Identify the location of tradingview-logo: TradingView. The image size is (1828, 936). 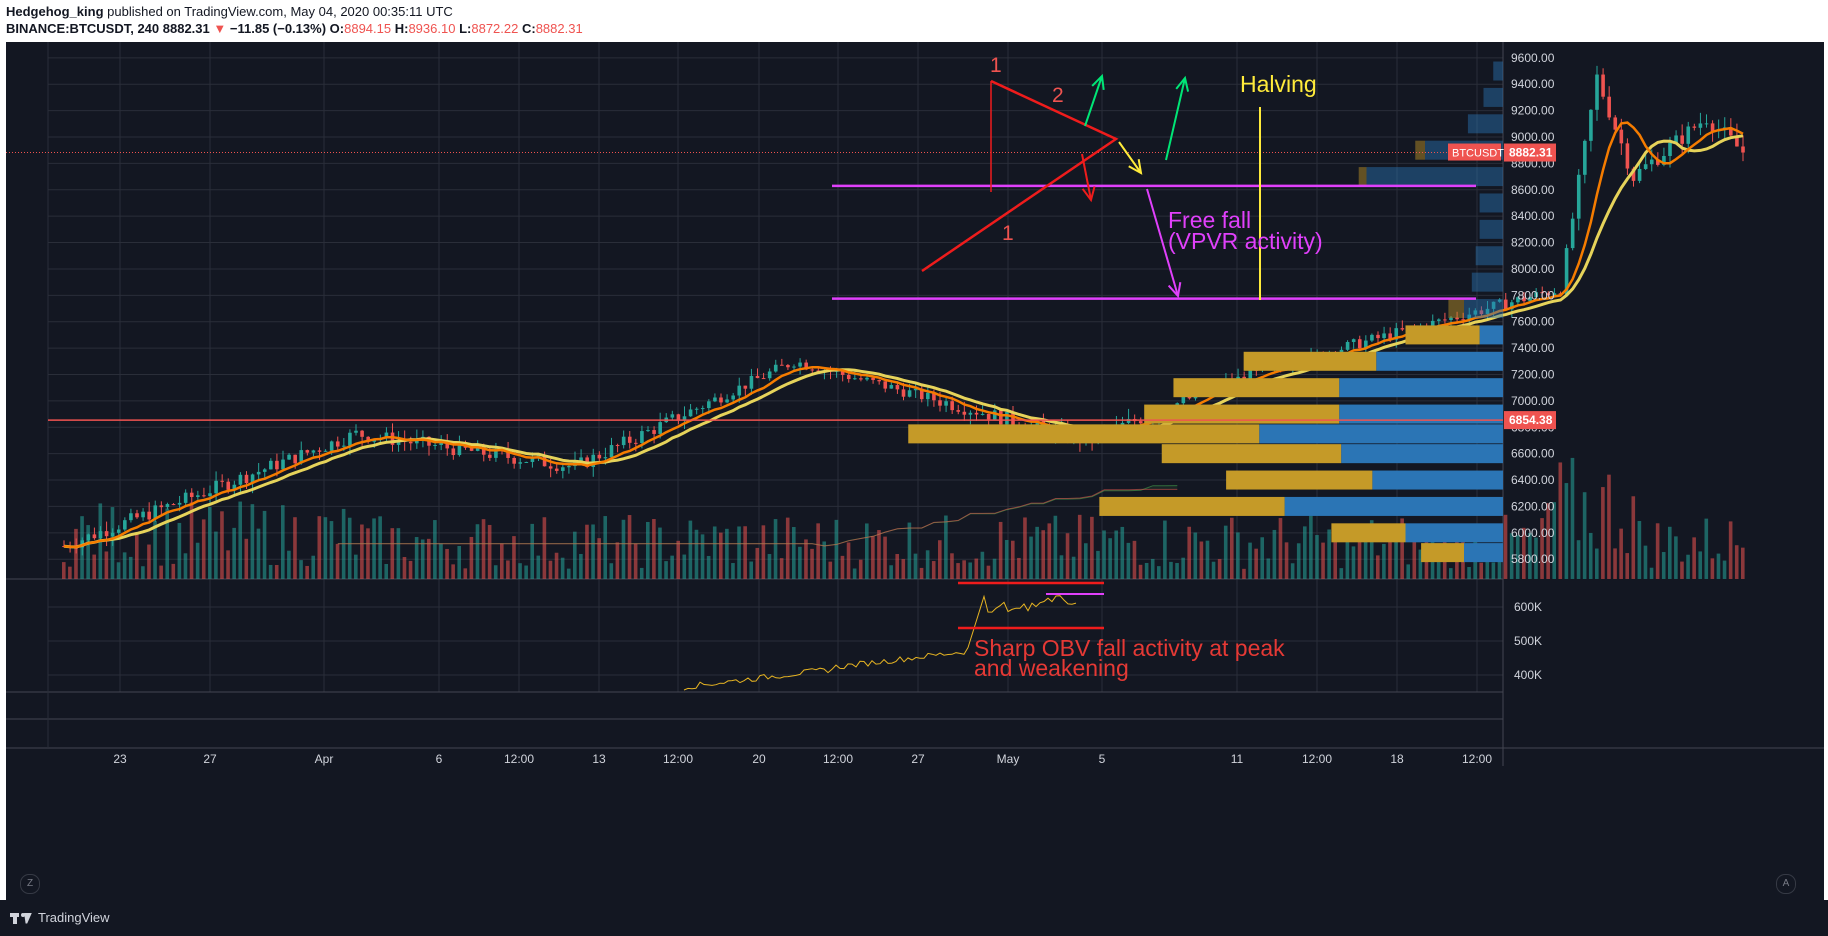
(60, 917).